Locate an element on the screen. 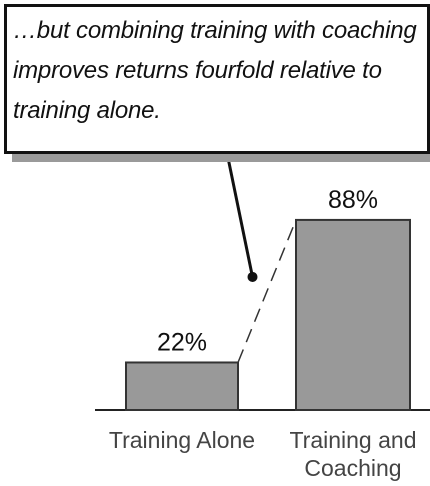  value-label: 88% is located at coordinates (353, 200).